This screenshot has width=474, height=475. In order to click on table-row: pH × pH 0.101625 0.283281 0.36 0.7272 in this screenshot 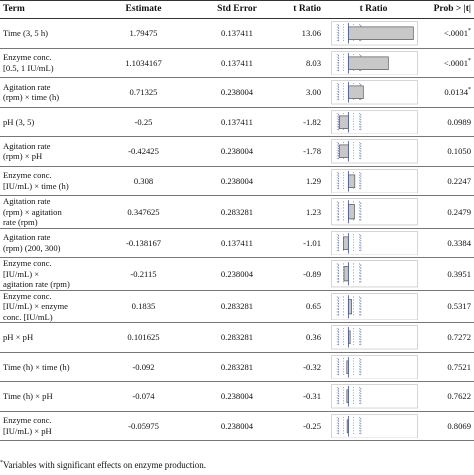, I will do `click(237, 337)`.